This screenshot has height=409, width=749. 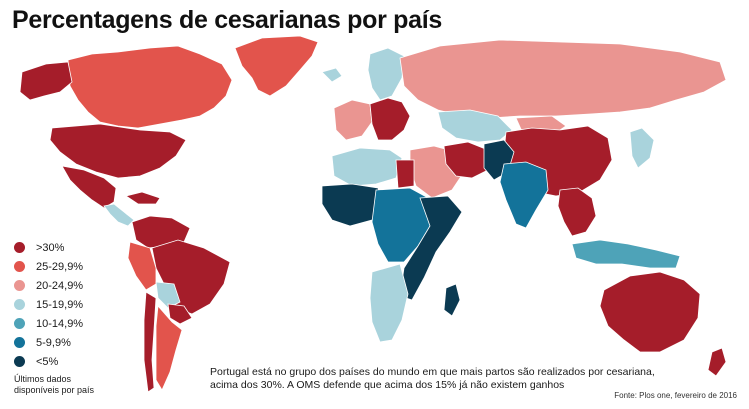 I want to click on legend-item: 10-14,9%, so click(x=48, y=323).